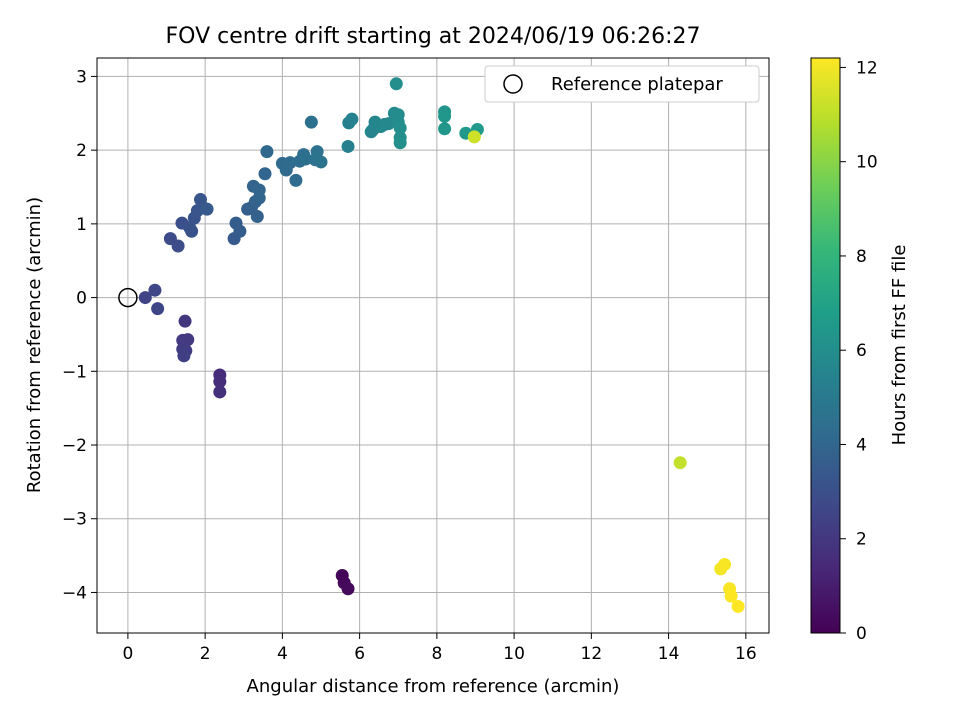 Image resolution: width=960 pixels, height=720 pixels. I want to click on colorbar-tick-label: 6, so click(861, 351).